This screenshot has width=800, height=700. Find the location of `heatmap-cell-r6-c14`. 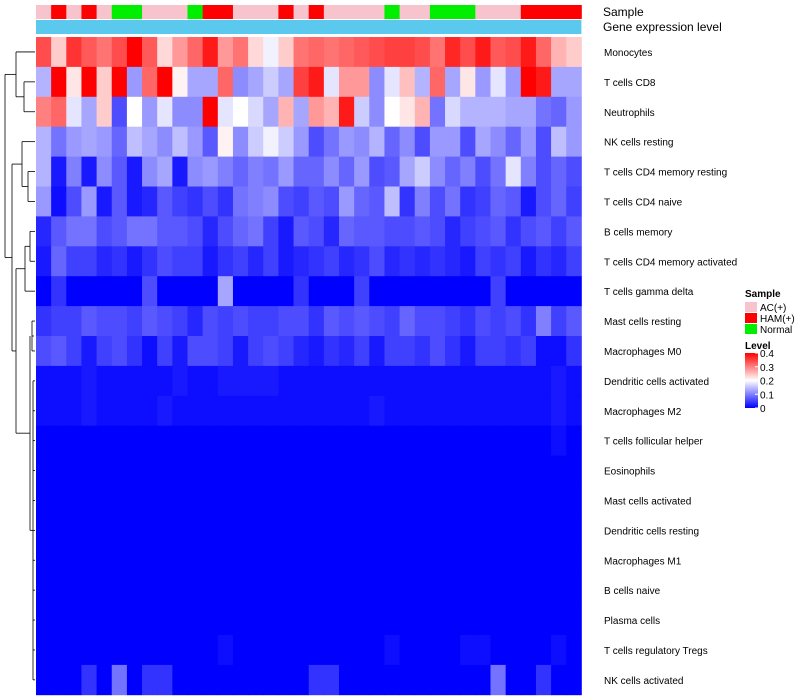

heatmap-cell-r6-c14 is located at coordinates (256, 231).